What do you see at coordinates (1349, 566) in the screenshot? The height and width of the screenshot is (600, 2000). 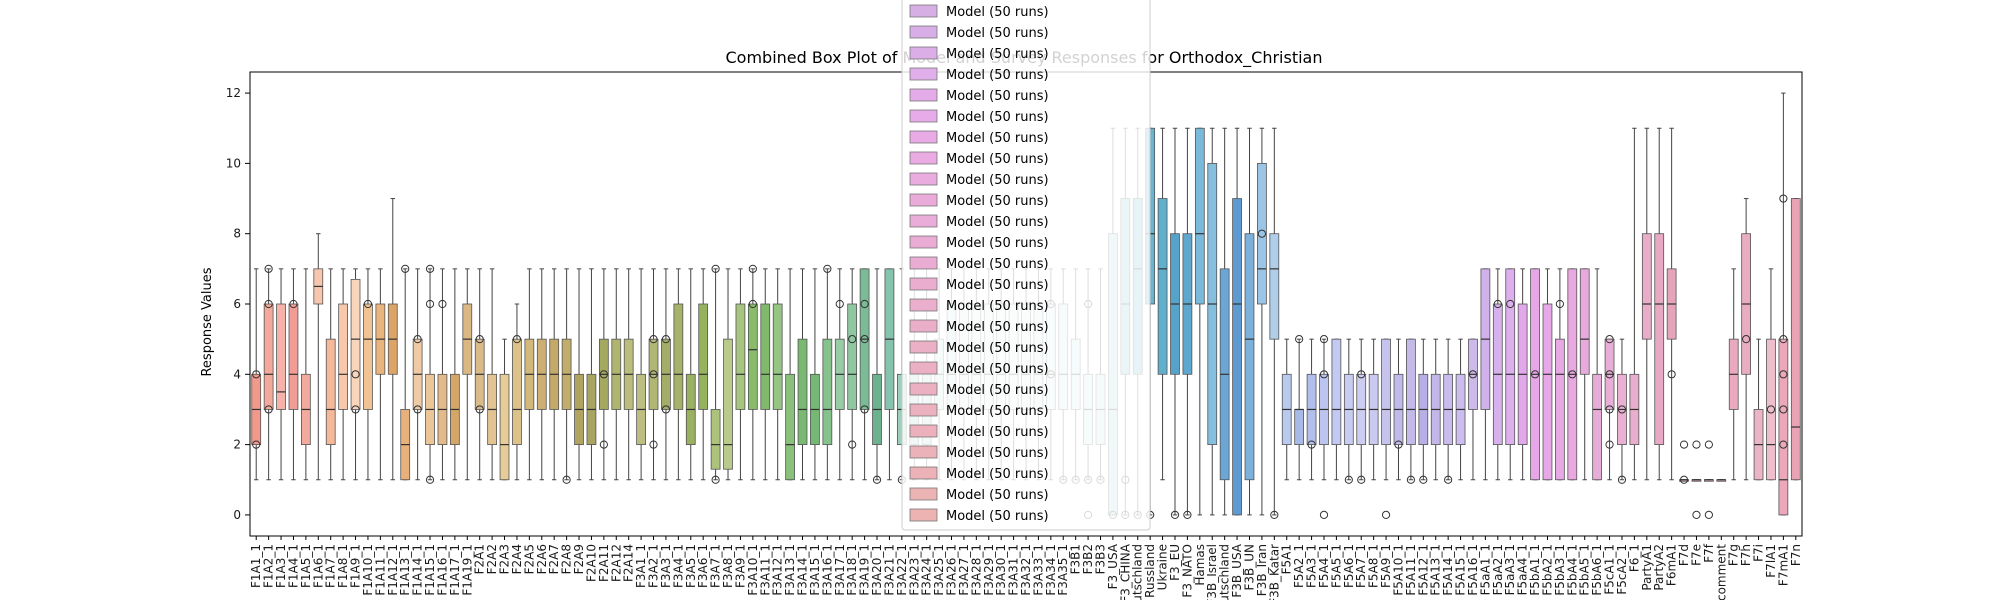 I see `x-tick-label: F5A6_1` at bounding box center [1349, 566].